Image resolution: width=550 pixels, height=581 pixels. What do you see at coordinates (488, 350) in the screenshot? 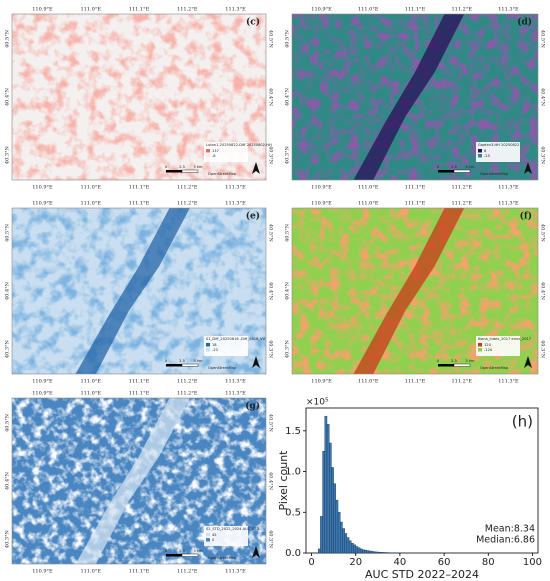
I see `legend-value: -120` at bounding box center [488, 350].